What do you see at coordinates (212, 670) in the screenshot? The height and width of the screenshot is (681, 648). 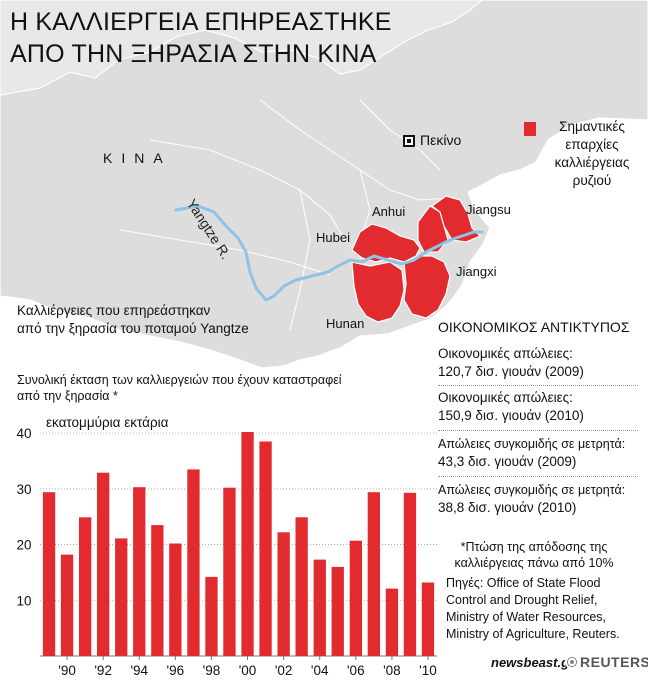 I see `x-tick-label: '98` at bounding box center [212, 670].